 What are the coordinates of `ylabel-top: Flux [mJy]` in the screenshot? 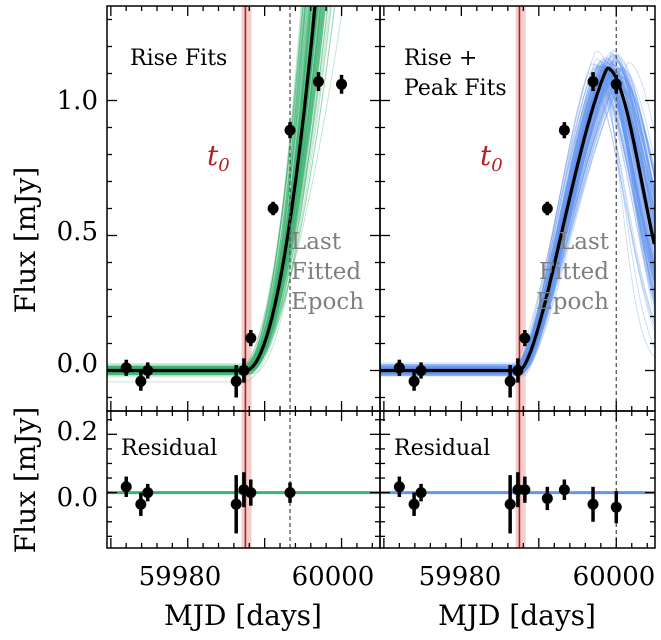 It's located at (25, 240).